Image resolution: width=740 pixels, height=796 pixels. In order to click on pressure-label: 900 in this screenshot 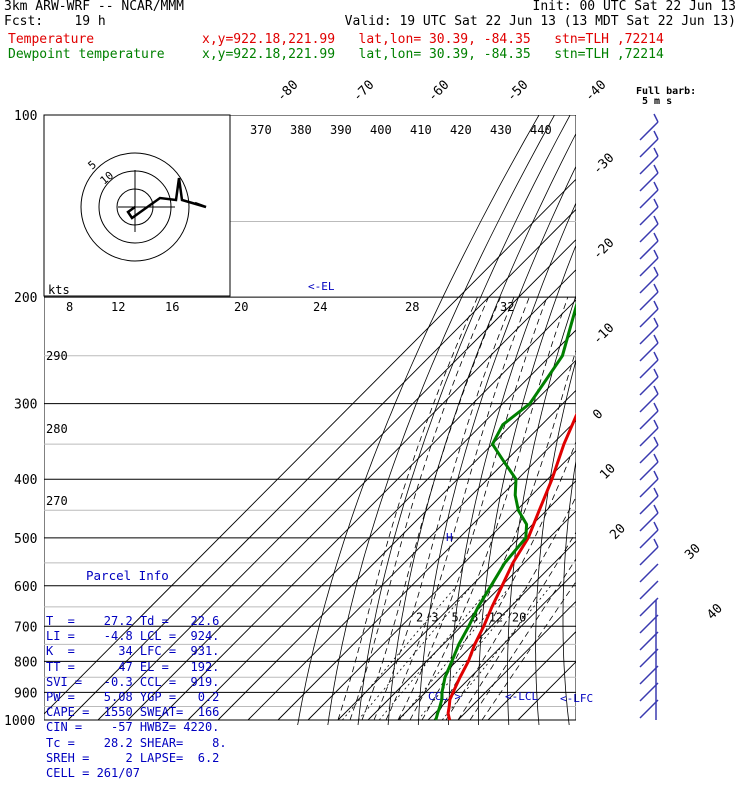, I will do `click(25, 693)`.